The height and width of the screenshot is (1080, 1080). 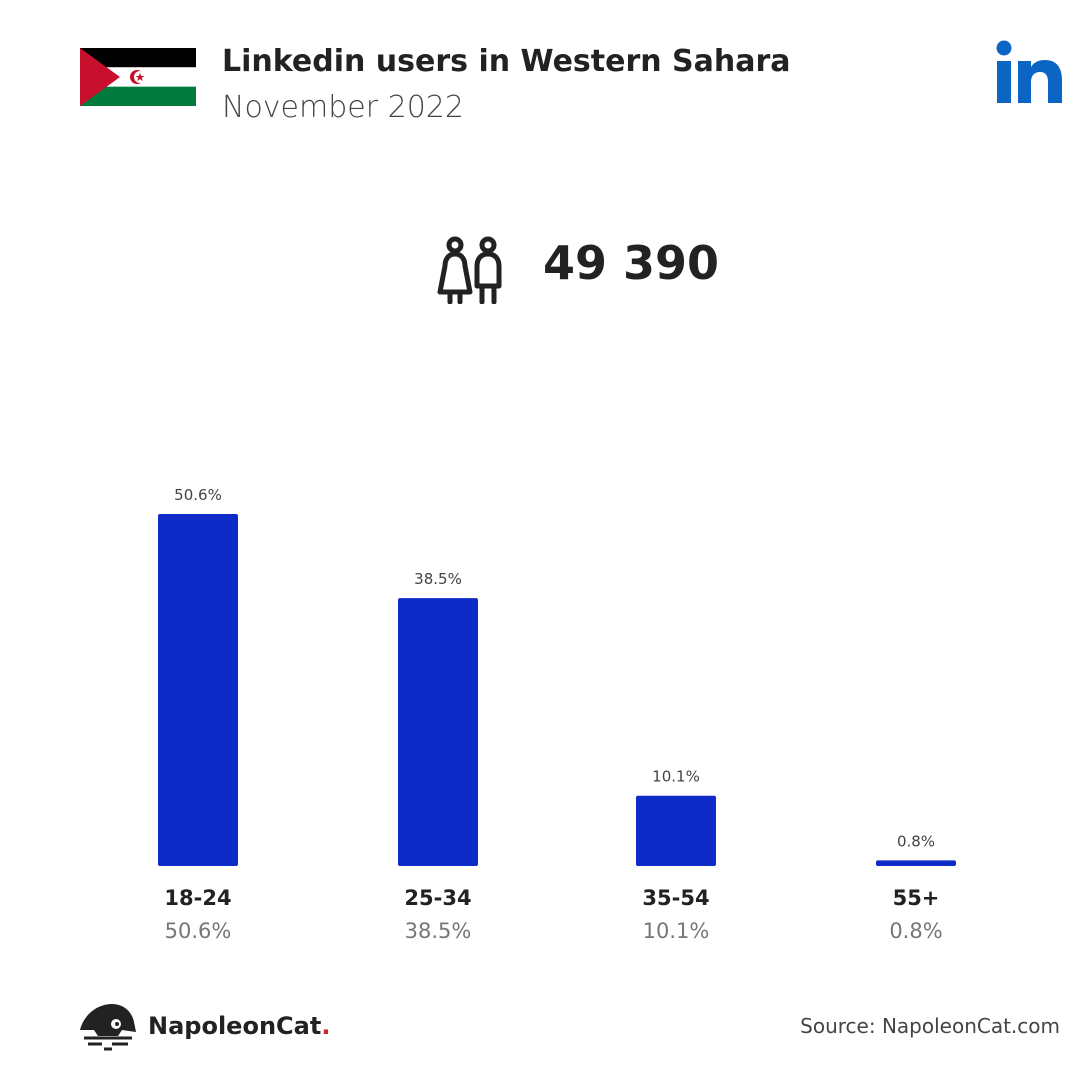 What do you see at coordinates (198, 931) in the screenshot?
I see `category-value: 50.6%` at bounding box center [198, 931].